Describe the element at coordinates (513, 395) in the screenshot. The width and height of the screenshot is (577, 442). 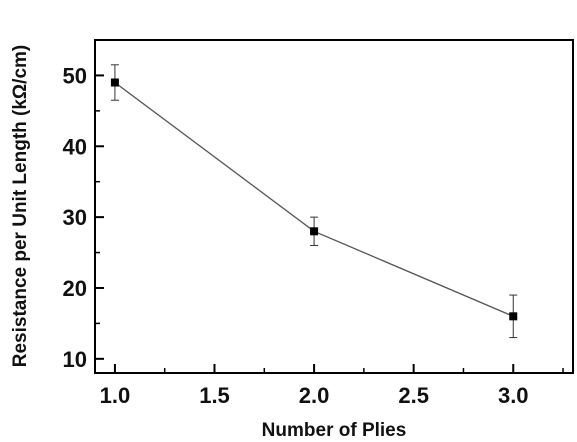
I see `x-tick-label: 3.0` at that location.